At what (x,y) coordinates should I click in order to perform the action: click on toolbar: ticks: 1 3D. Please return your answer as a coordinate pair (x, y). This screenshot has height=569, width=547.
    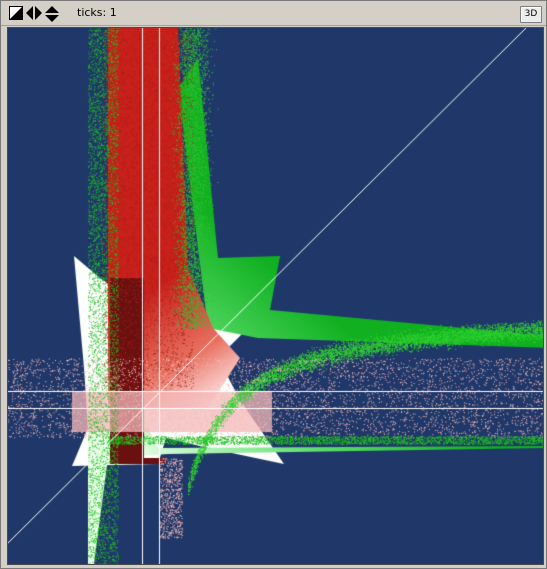
    Looking at the image, I should click on (273, 13).